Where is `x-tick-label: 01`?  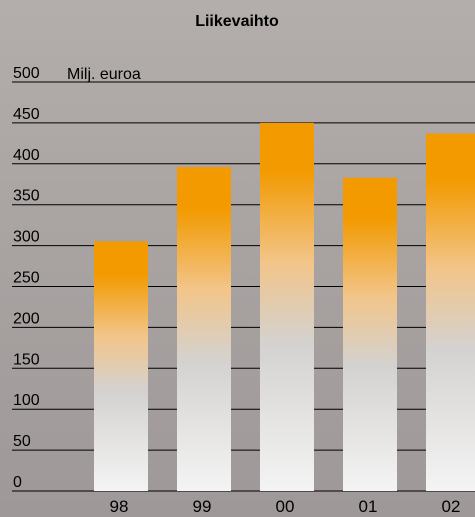
x-tick-label: 01 is located at coordinates (368, 506).